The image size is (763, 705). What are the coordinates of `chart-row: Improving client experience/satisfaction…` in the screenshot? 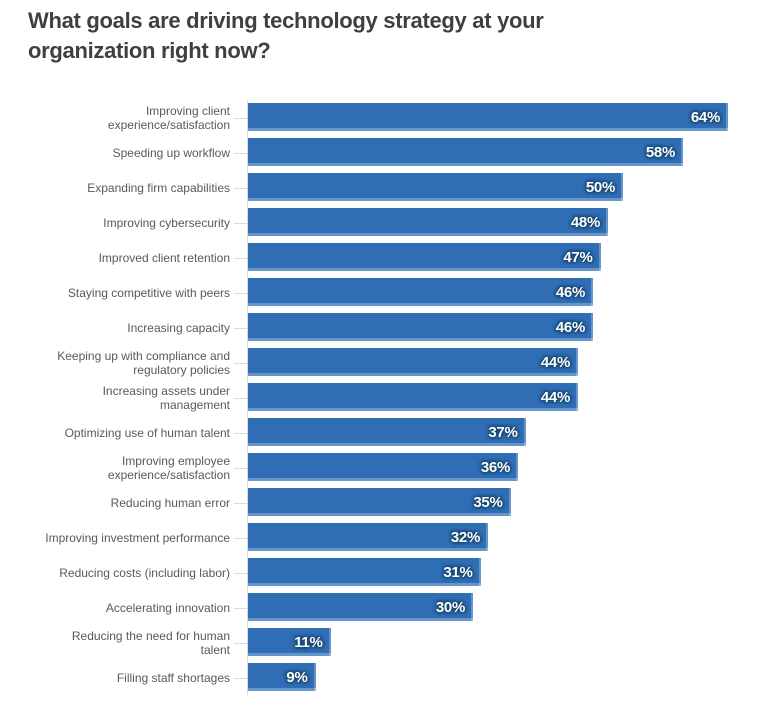 It's located at (381, 117).